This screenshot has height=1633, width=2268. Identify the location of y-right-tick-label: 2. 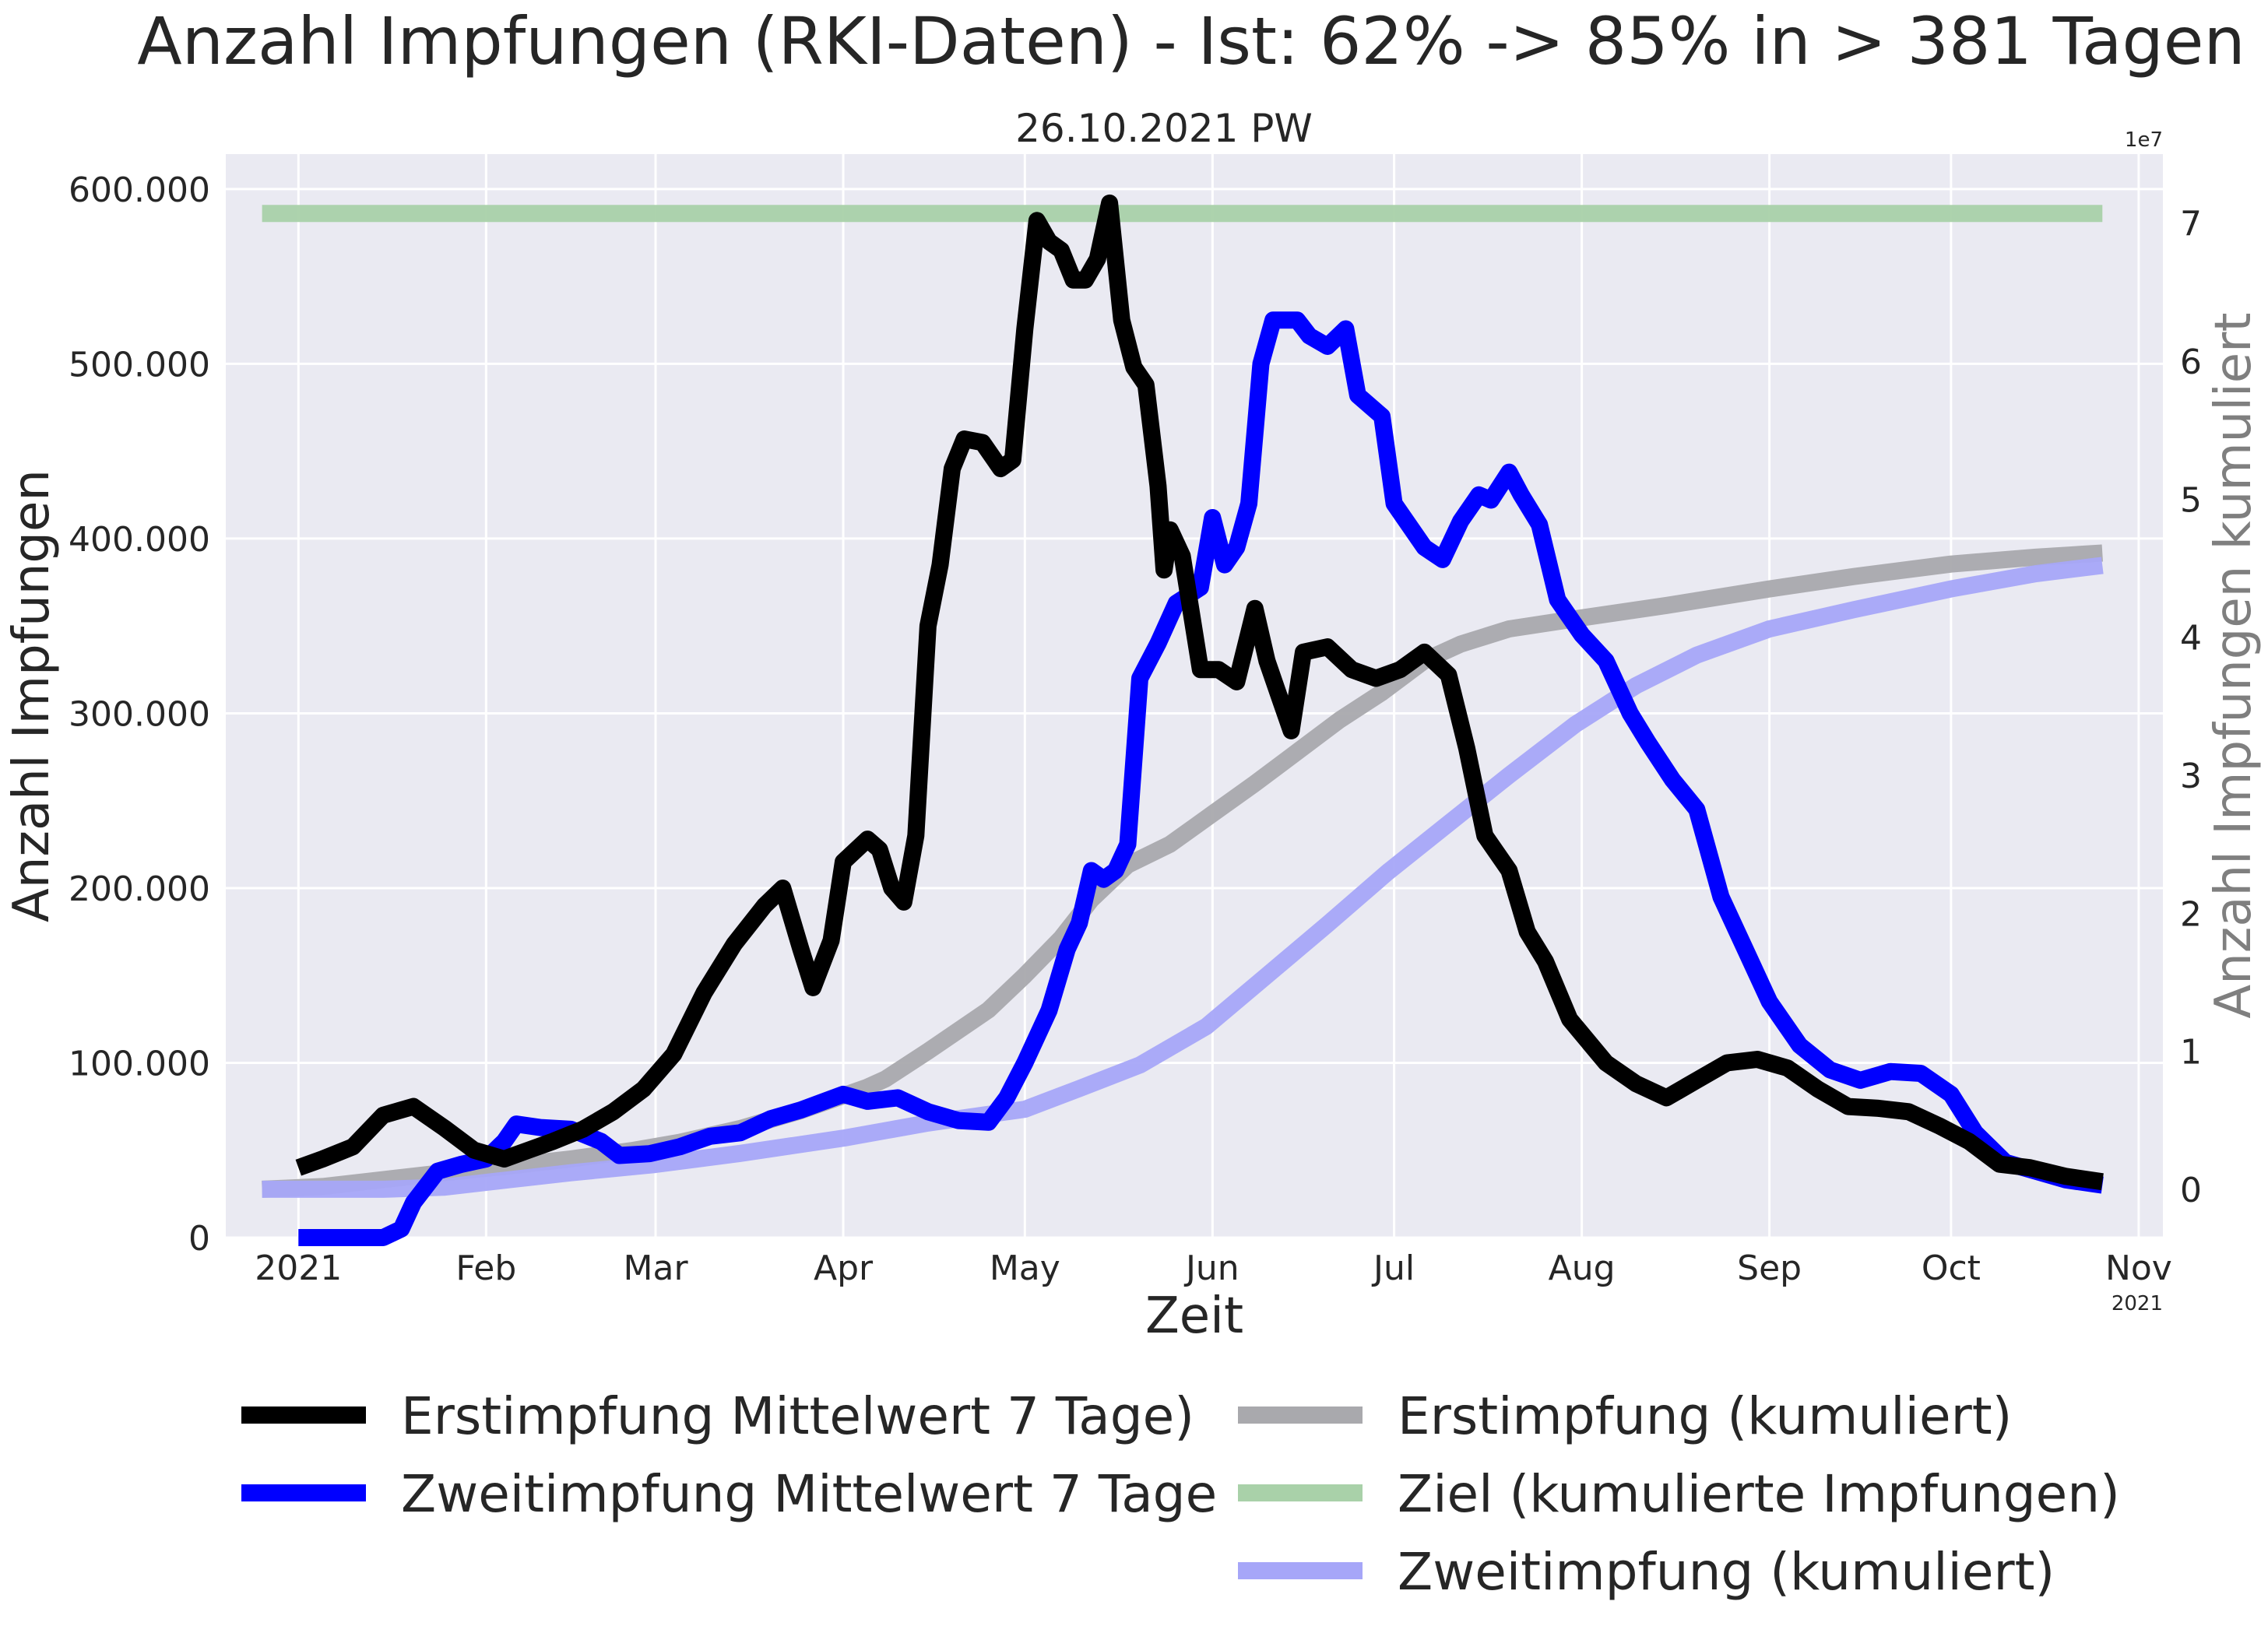
(2191, 914).